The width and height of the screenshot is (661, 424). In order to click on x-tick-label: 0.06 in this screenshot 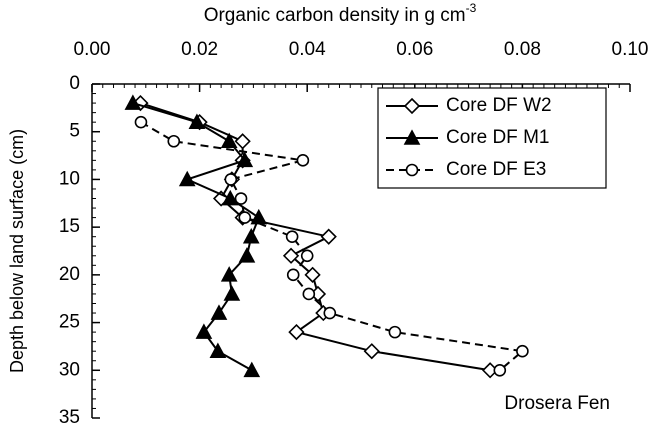, I will do `click(414, 49)`.